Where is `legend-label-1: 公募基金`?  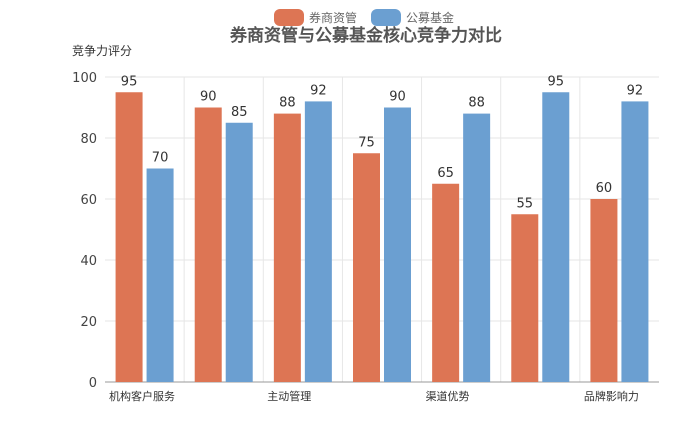 legend-label-1: 公募基金 is located at coordinates (430, 17).